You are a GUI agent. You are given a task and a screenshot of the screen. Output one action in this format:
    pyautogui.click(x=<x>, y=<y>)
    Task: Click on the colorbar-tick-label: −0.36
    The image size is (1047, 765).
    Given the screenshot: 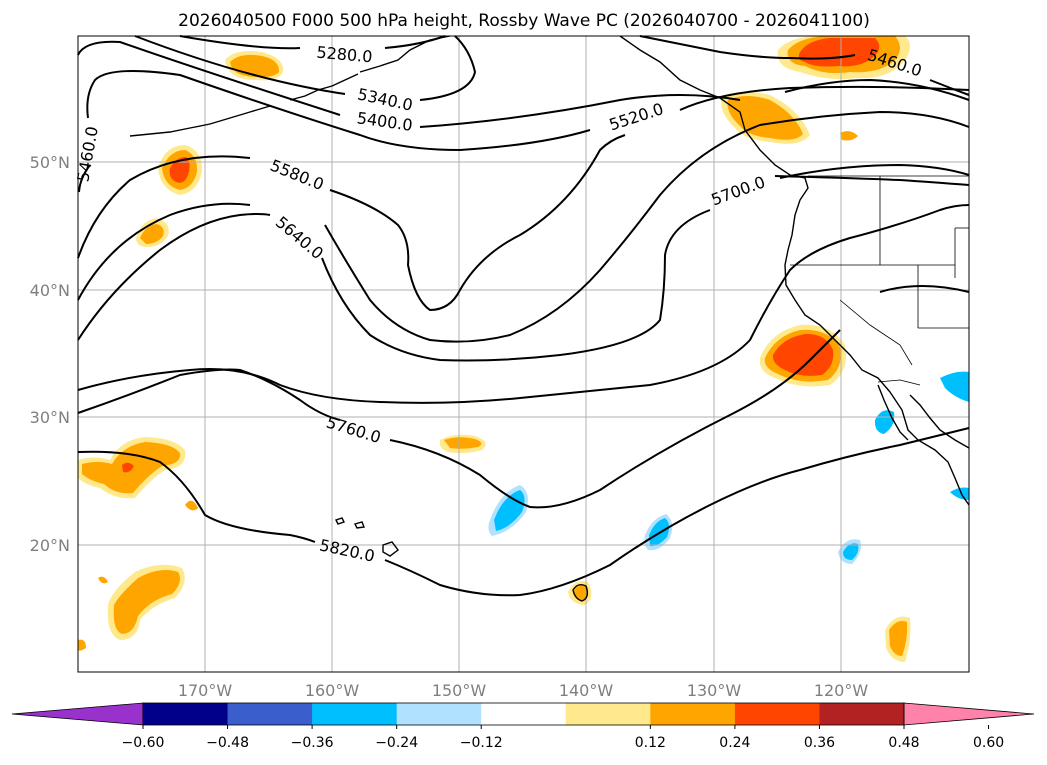 What is the action you would take?
    pyautogui.click(x=312, y=743)
    